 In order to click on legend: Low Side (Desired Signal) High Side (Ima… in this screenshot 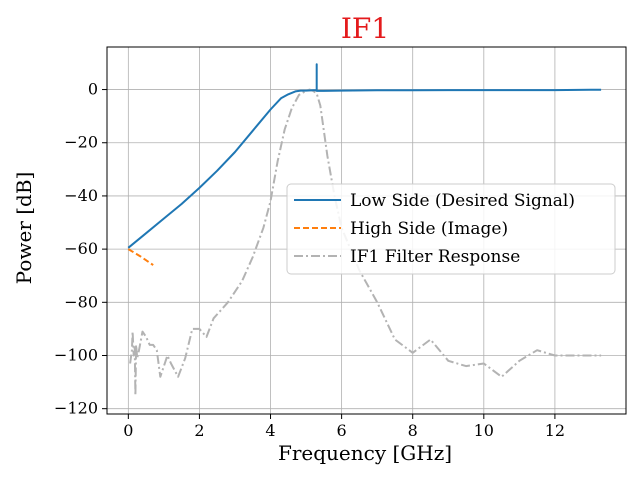, I will do `click(451, 229)`.